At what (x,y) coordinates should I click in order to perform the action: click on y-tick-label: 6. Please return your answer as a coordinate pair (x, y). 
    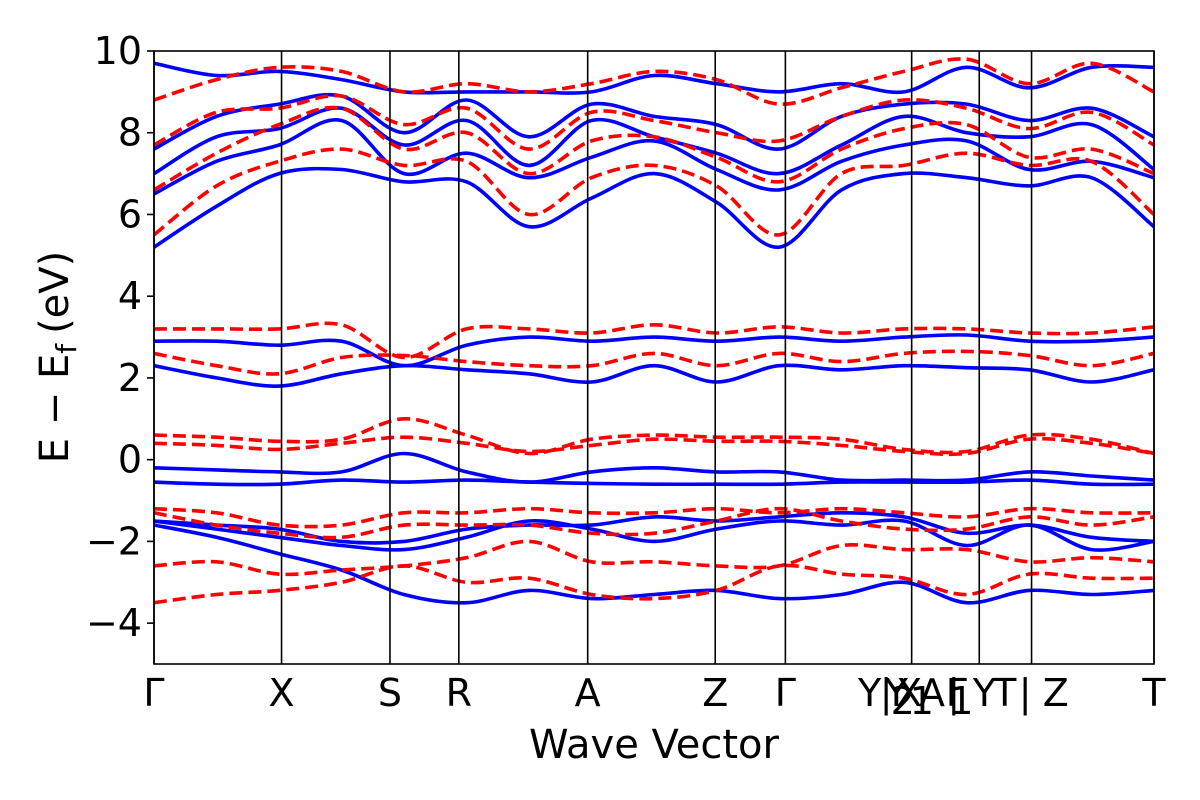
    Looking at the image, I should click on (130, 214).